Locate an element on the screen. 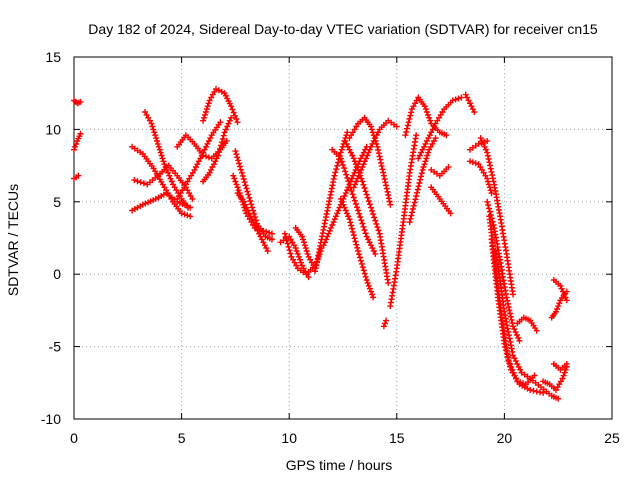 The width and height of the screenshot is (640, 480). series-t40 is located at coordinates (527, 324).